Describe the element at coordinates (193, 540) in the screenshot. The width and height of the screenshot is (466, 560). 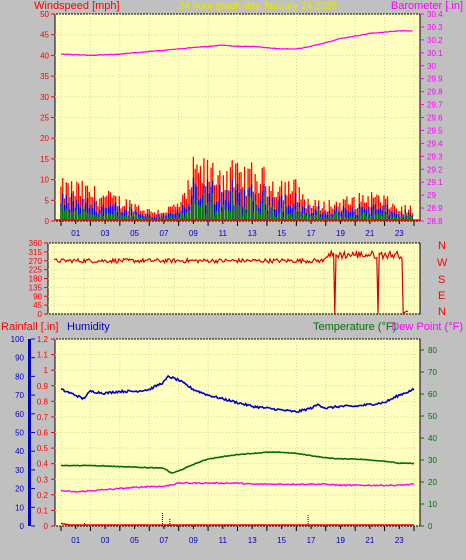
I see `climate-x-label-09: 09` at that location.